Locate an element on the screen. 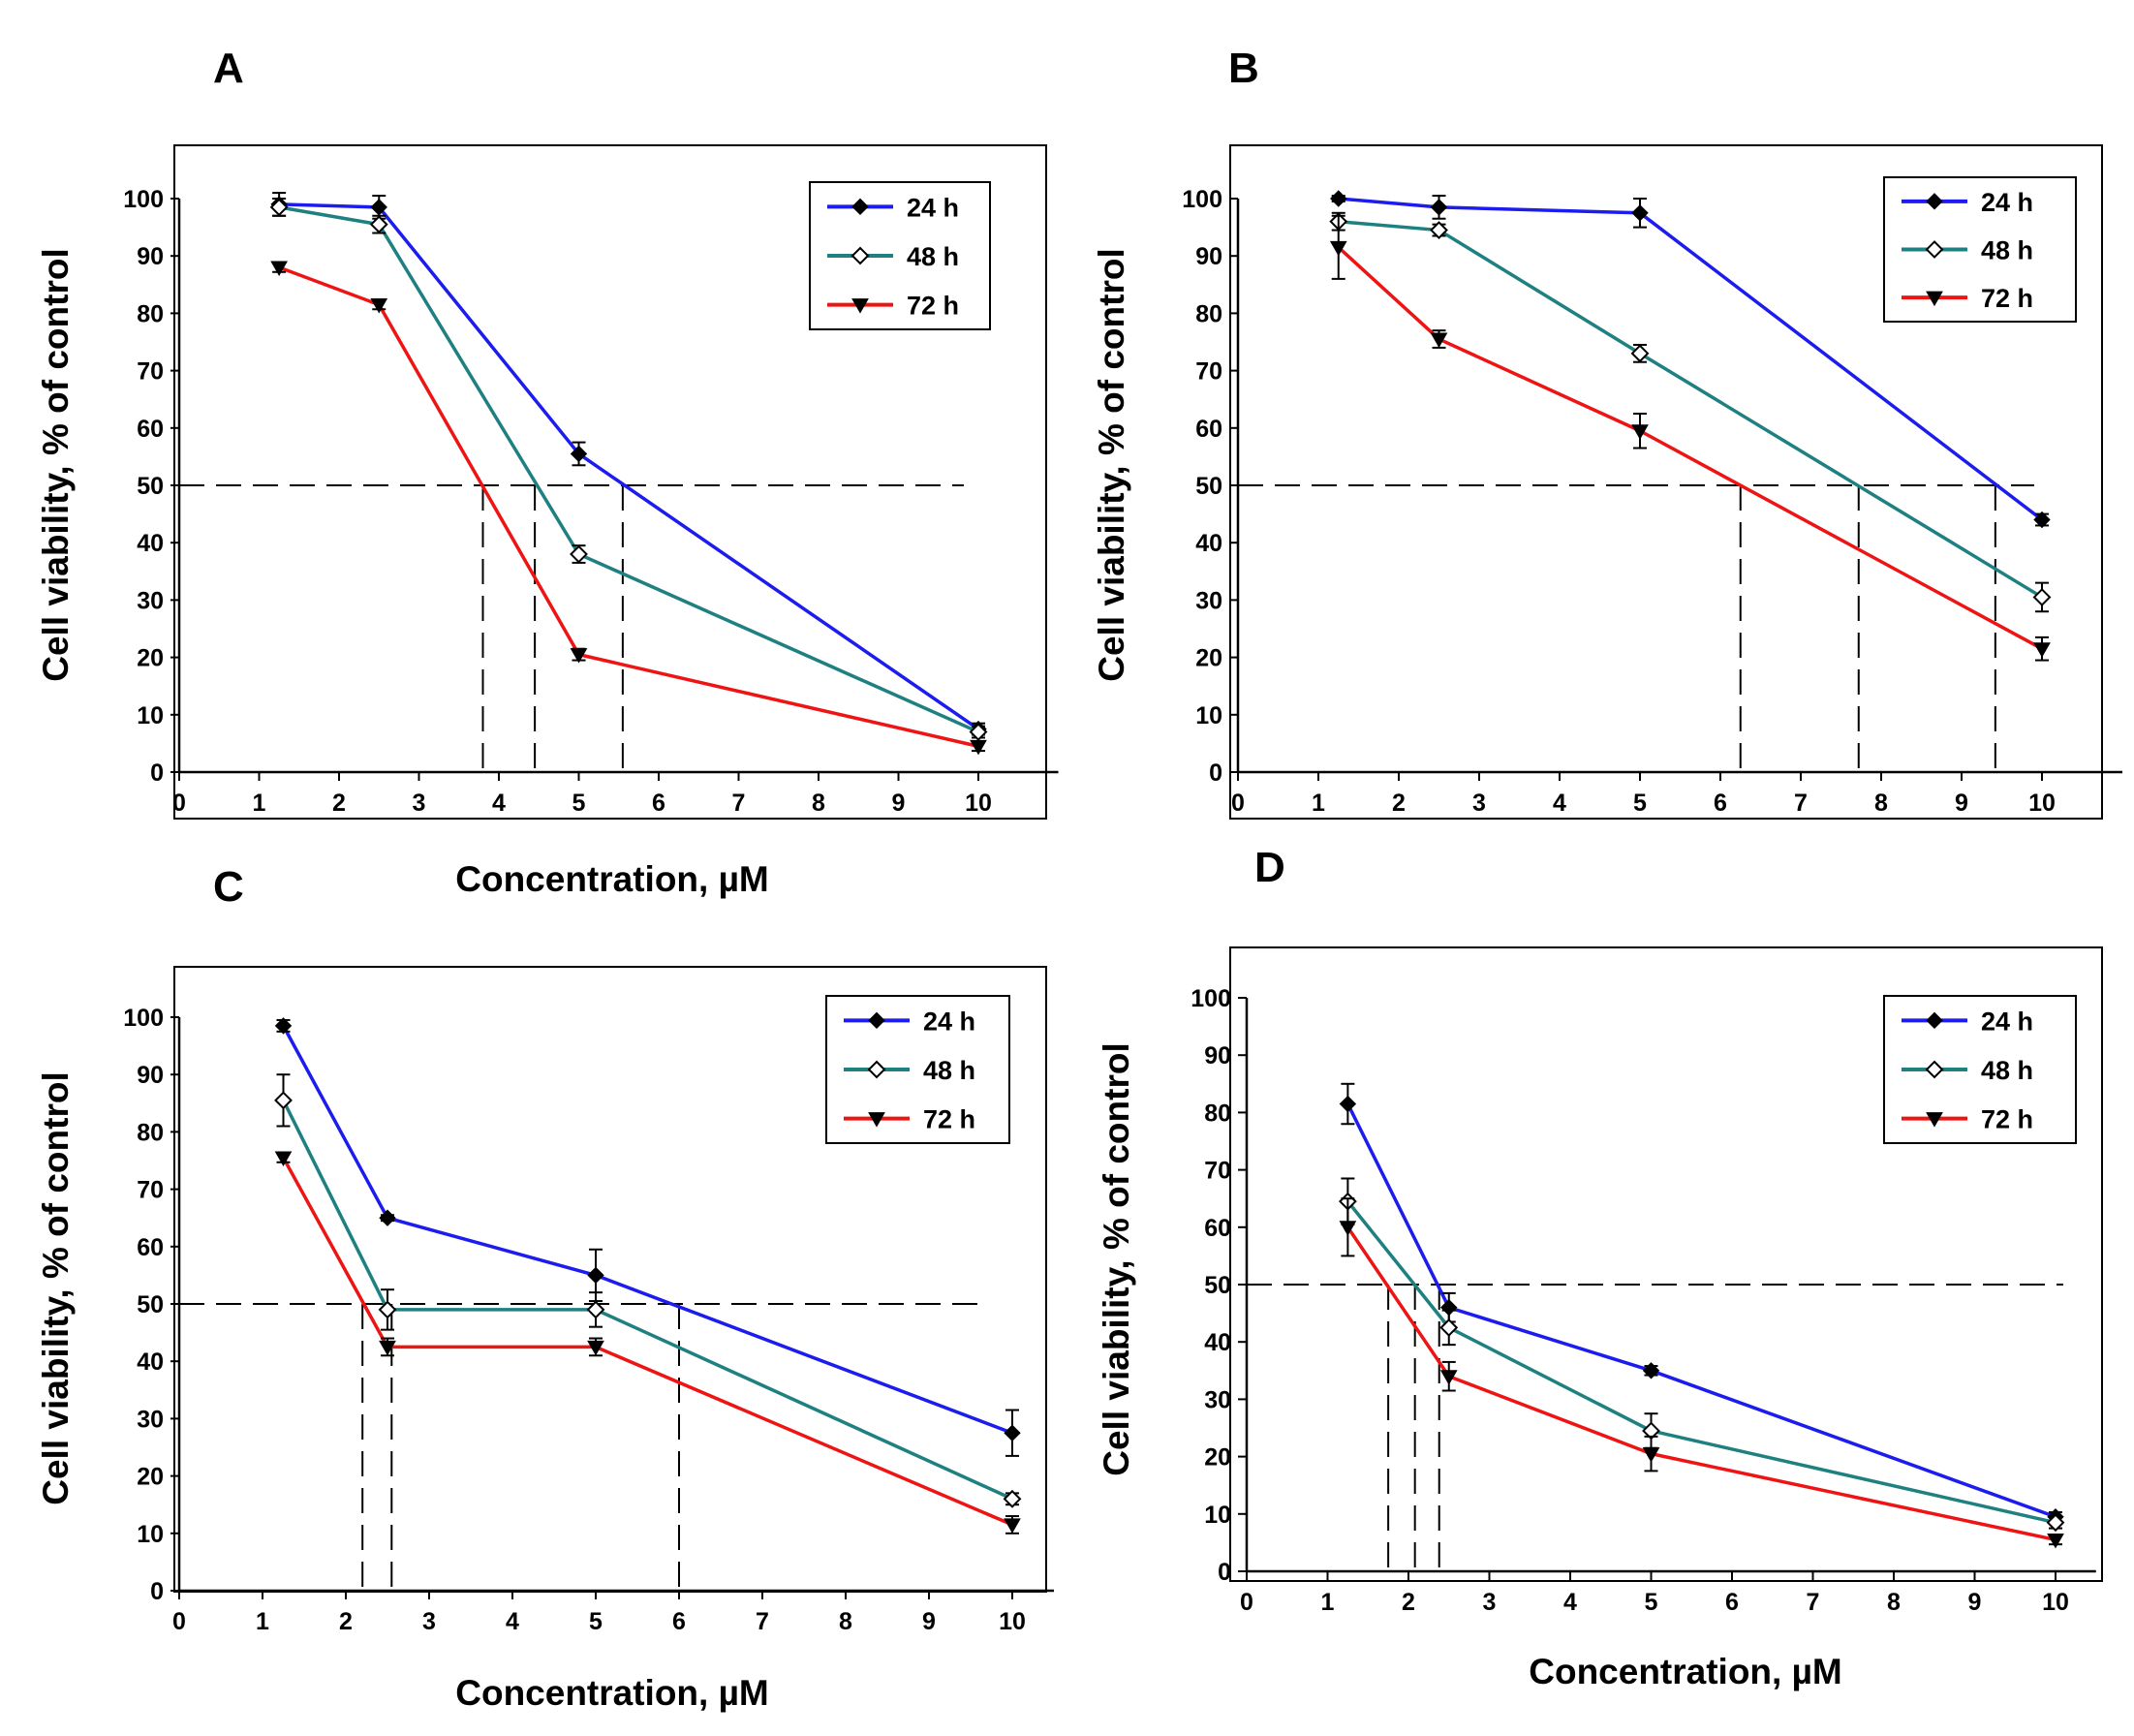  series-line-48h is located at coordinates (647, 1300).